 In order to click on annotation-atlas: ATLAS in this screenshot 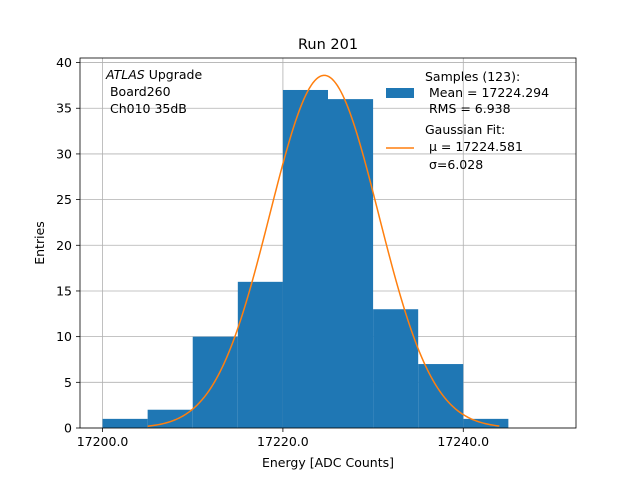, I will do `click(125, 74)`.